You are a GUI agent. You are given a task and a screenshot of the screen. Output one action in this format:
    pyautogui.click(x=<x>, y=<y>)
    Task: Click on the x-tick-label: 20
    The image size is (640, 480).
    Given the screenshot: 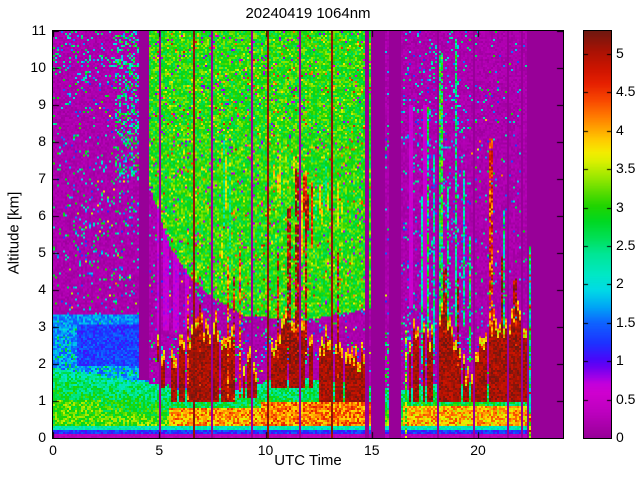 What is the action you would take?
    pyautogui.click(x=478, y=450)
    